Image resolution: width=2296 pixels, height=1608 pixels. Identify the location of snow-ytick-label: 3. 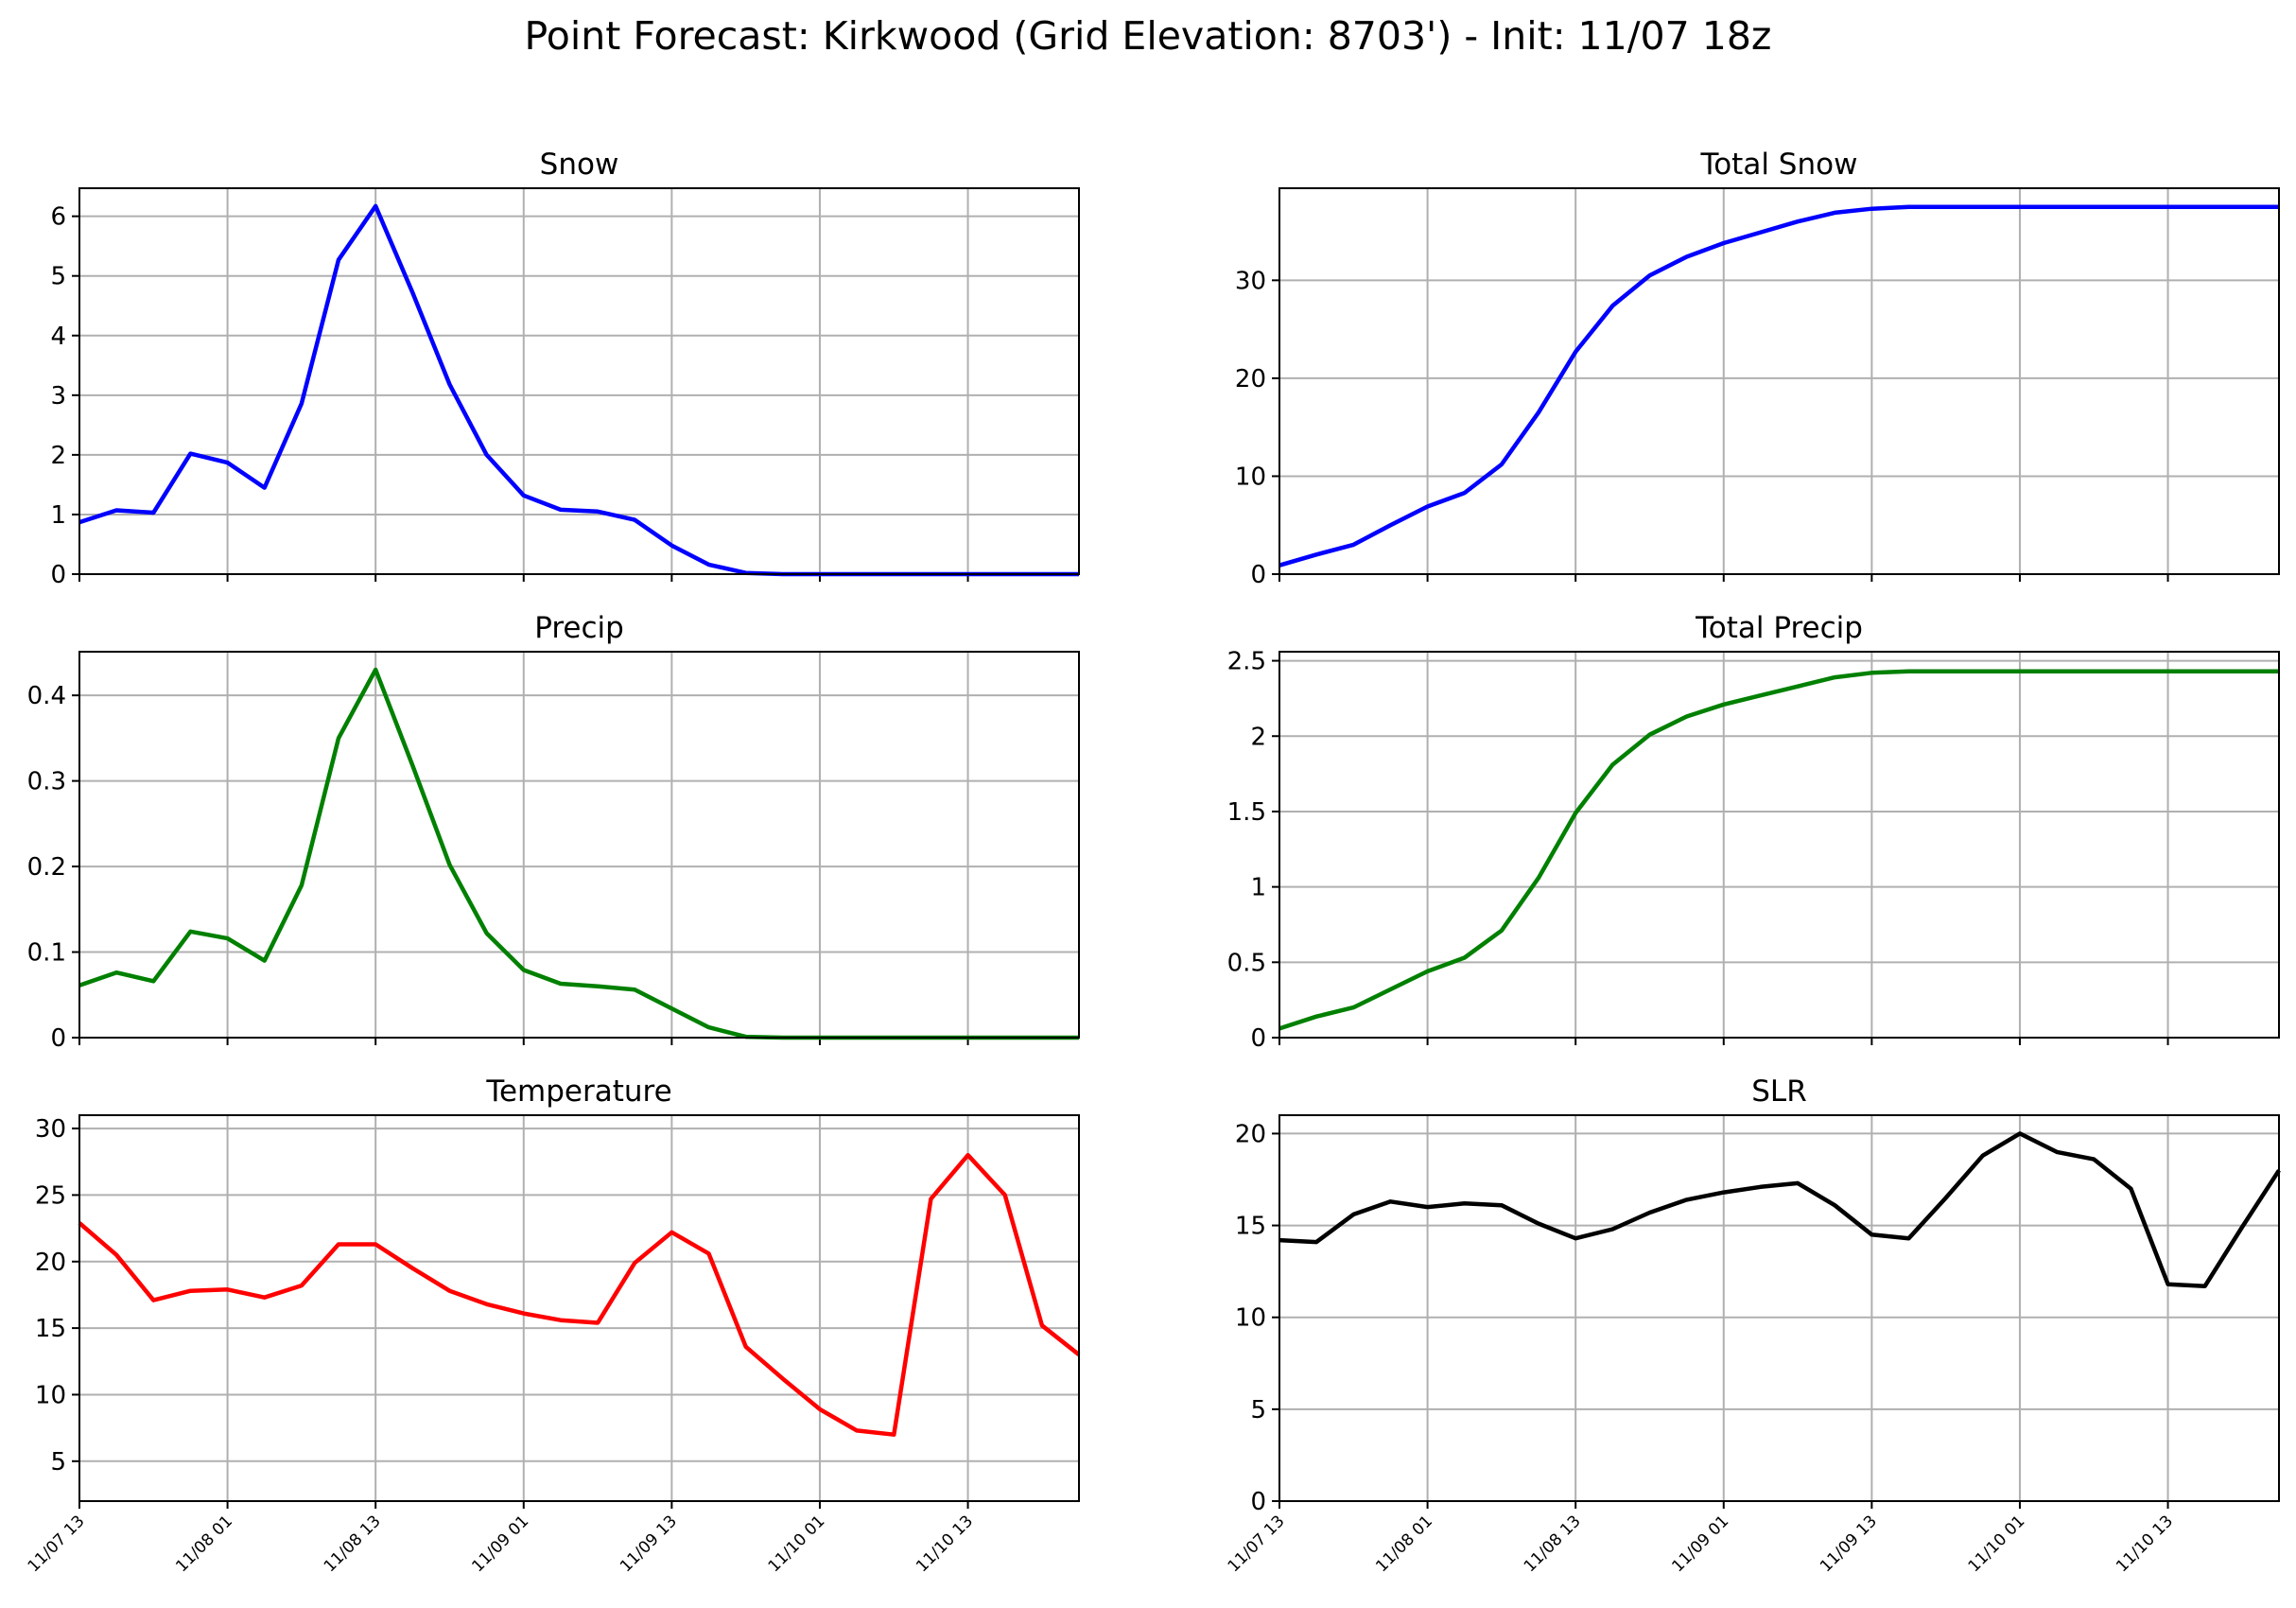
(58, 396).